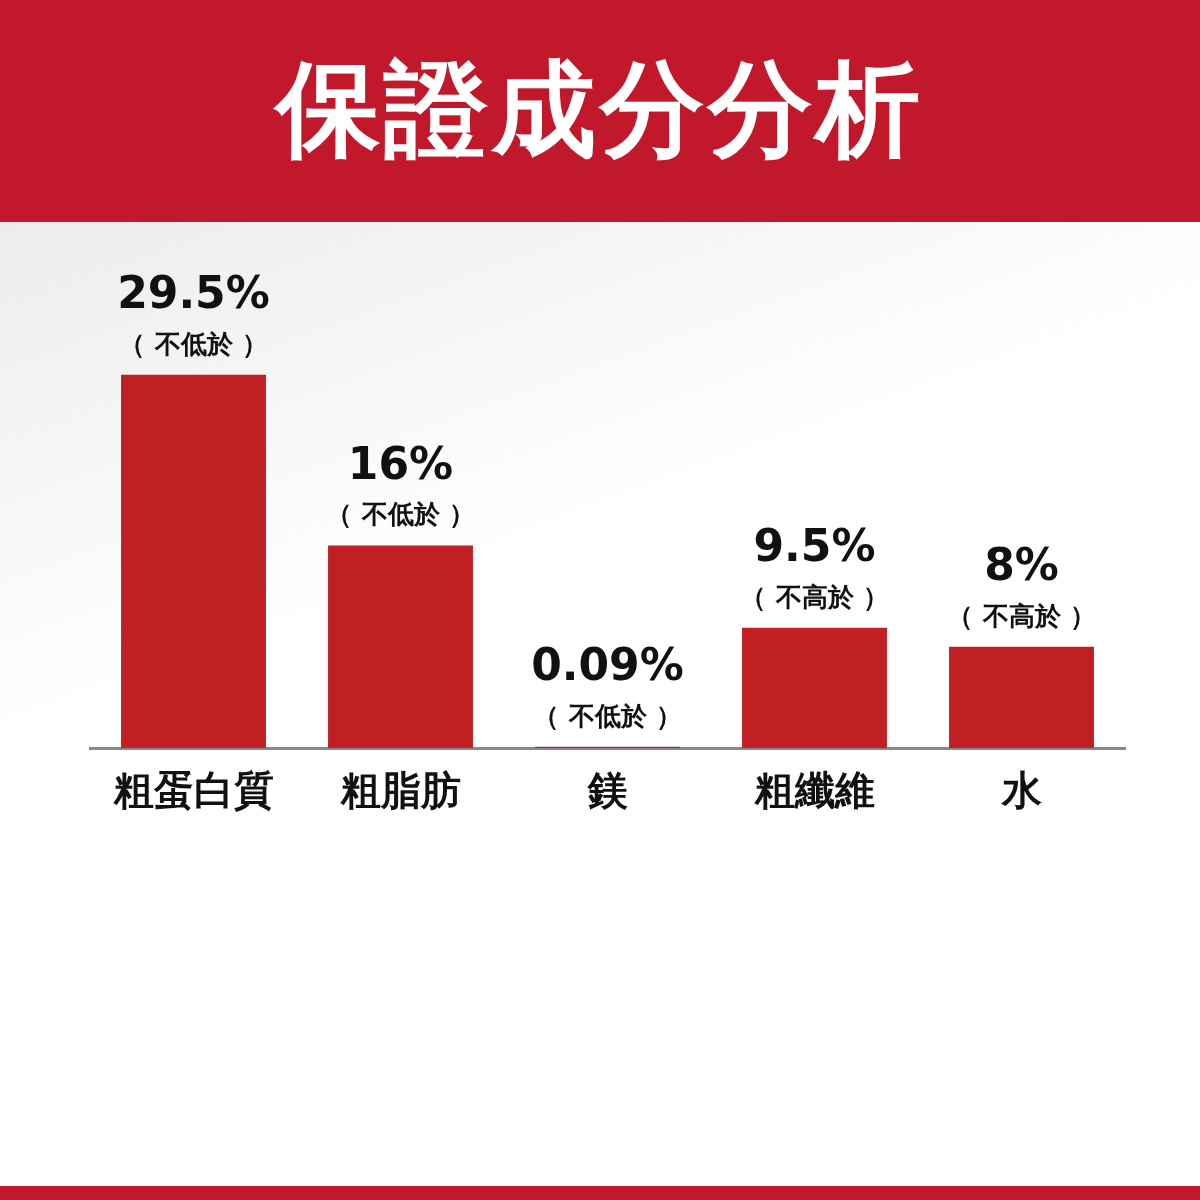  Describe the element at coordinates (607, 790) in the screenshot. I see `x-tick-label: 鎂` at that location.